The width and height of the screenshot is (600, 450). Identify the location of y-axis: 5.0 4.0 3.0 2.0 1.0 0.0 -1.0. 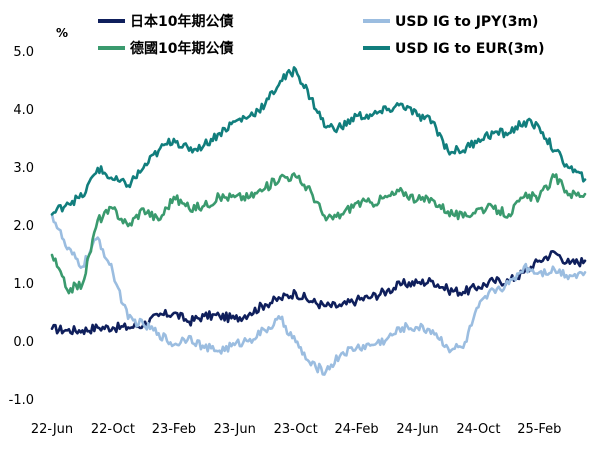
(21, 226).